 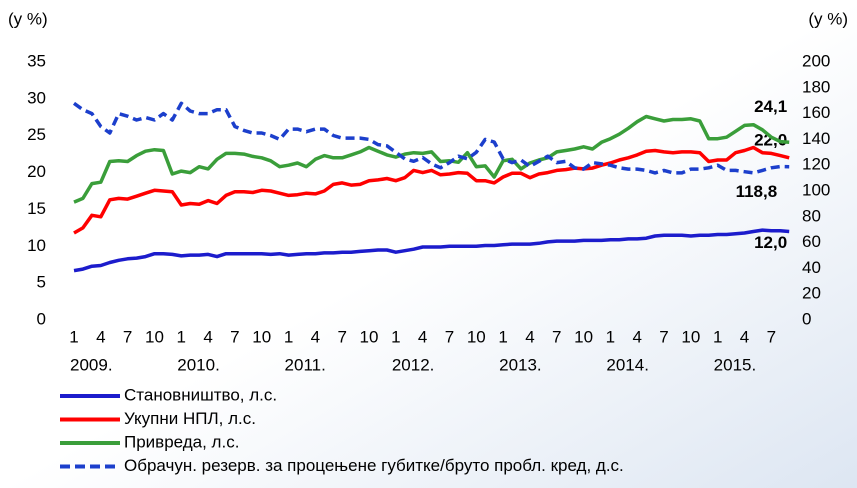 What do you see at coordinates (198, 364) in the screenshot?
I see `year-label: 2010.` at bounding box center [198, 364].